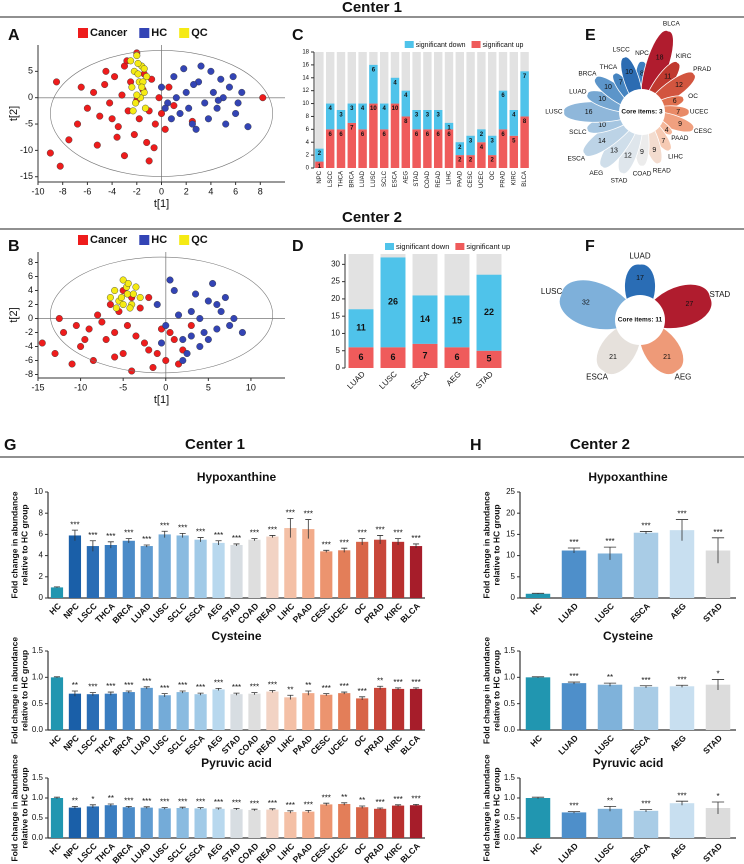 This screenshot has height=864, width=744. I want to click on category-label: OC, so click(693, 96).